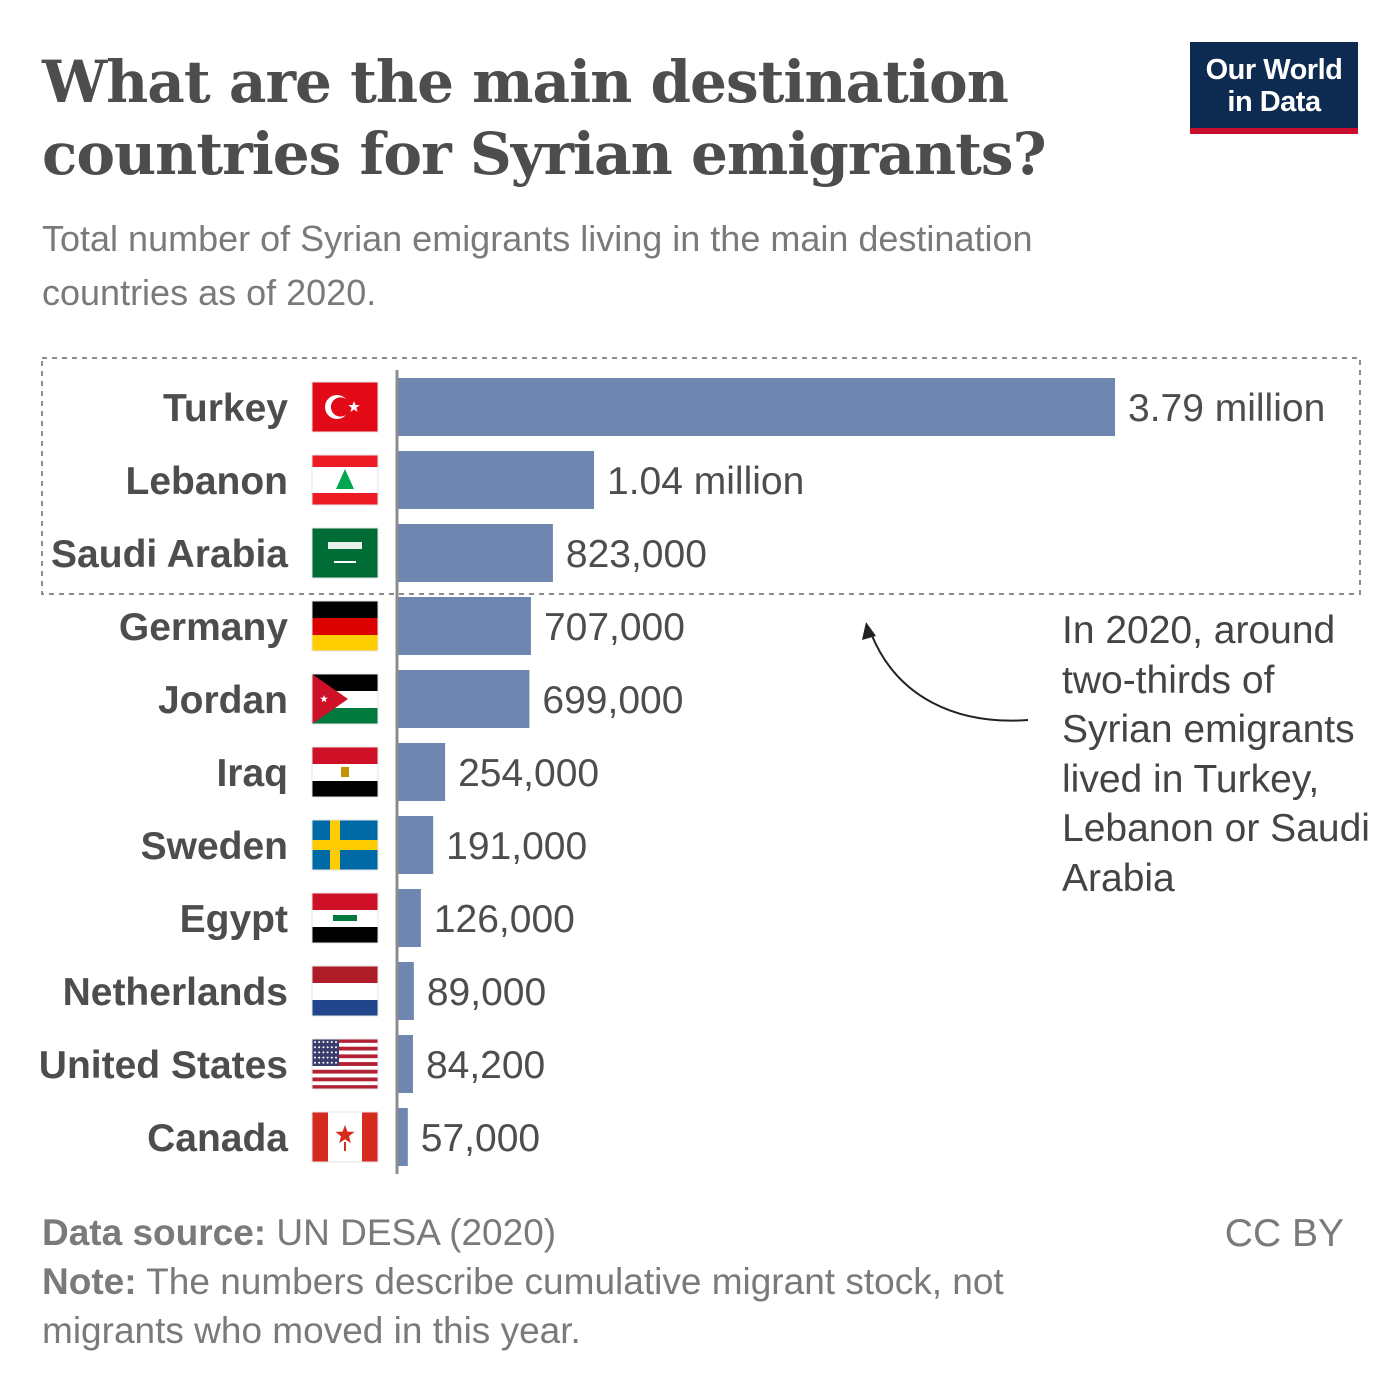  I want to click on germany-flag-icon, so click(345, 626).